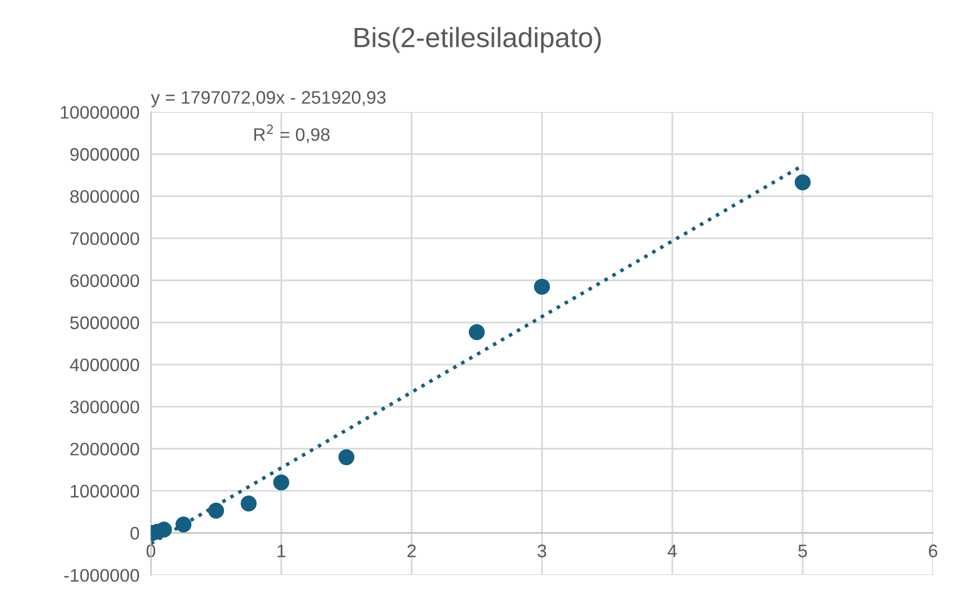 The height and width of the screenshot is (599, 955). I want to click on x-tick-label: 0, so click(151, 551).